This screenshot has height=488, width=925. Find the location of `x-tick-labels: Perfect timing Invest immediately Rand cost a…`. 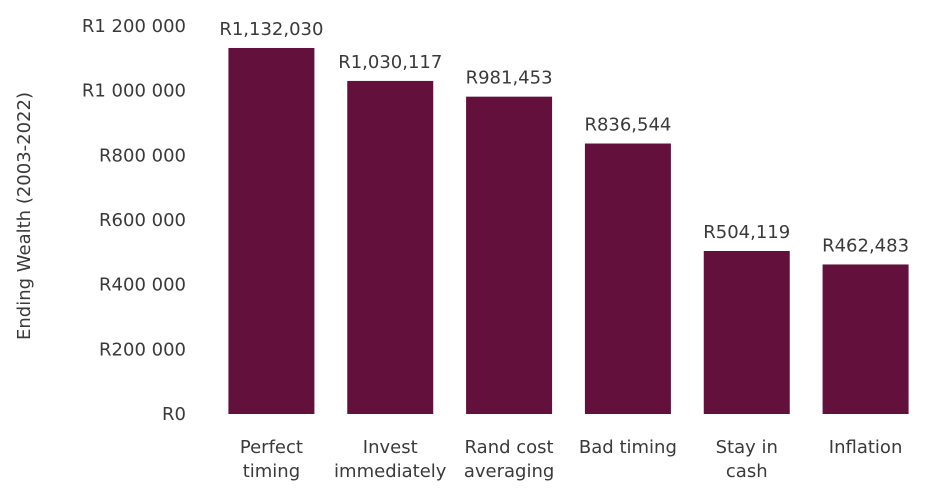

x-tick-labels: Perfect timing Invest immediately Rand cost a… is located at coordinates (571, 459).